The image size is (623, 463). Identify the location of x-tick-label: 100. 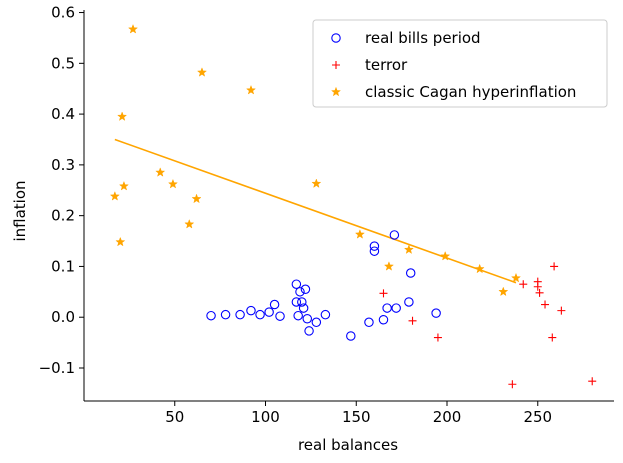
(265, 417).